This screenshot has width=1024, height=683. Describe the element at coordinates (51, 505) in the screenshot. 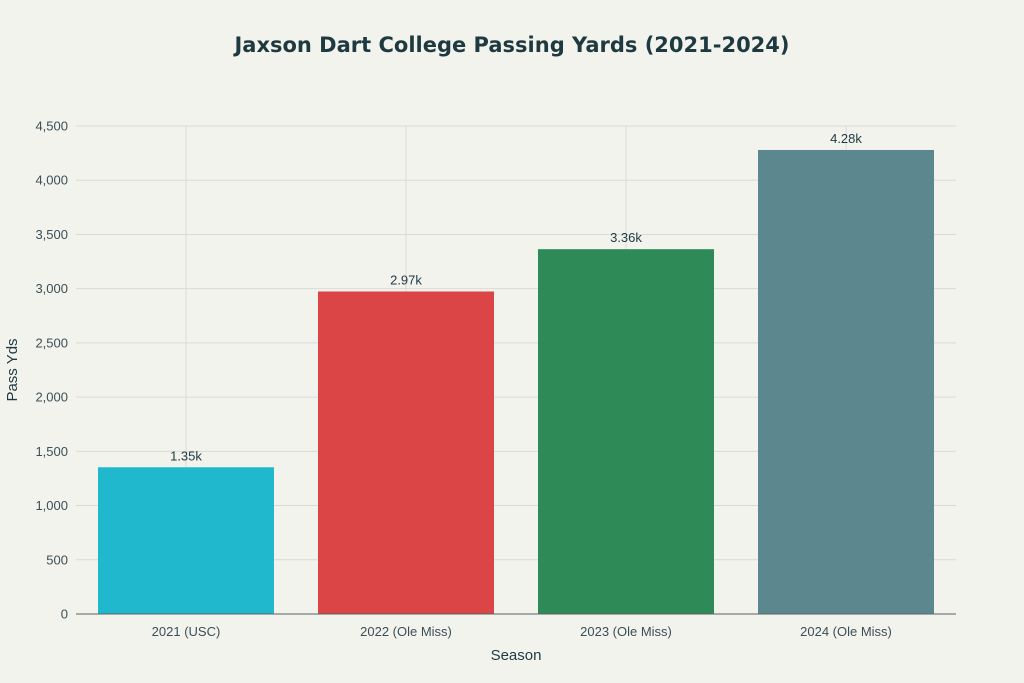

I see `y-tick-label: 1,000` at that location.